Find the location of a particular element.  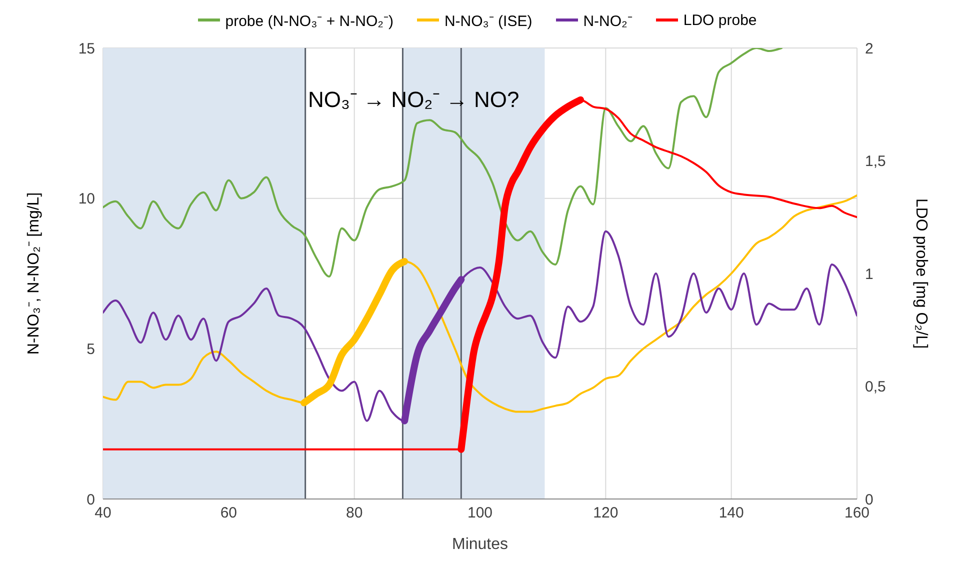

y-axis-title: N-NO₃⁻, N-NO₂⁻ [mg/L] is located at coordinates (34, 273).